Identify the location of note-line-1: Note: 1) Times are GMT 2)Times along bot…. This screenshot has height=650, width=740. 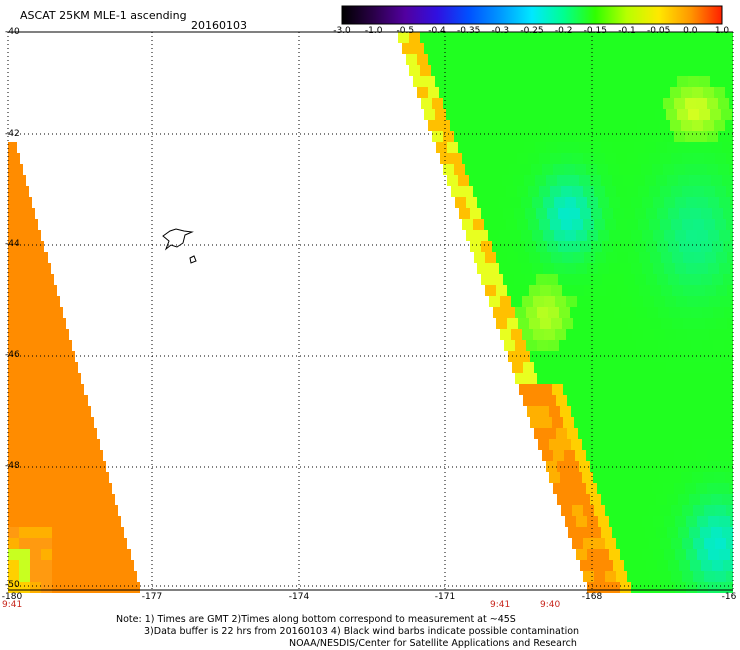
(316, 619).